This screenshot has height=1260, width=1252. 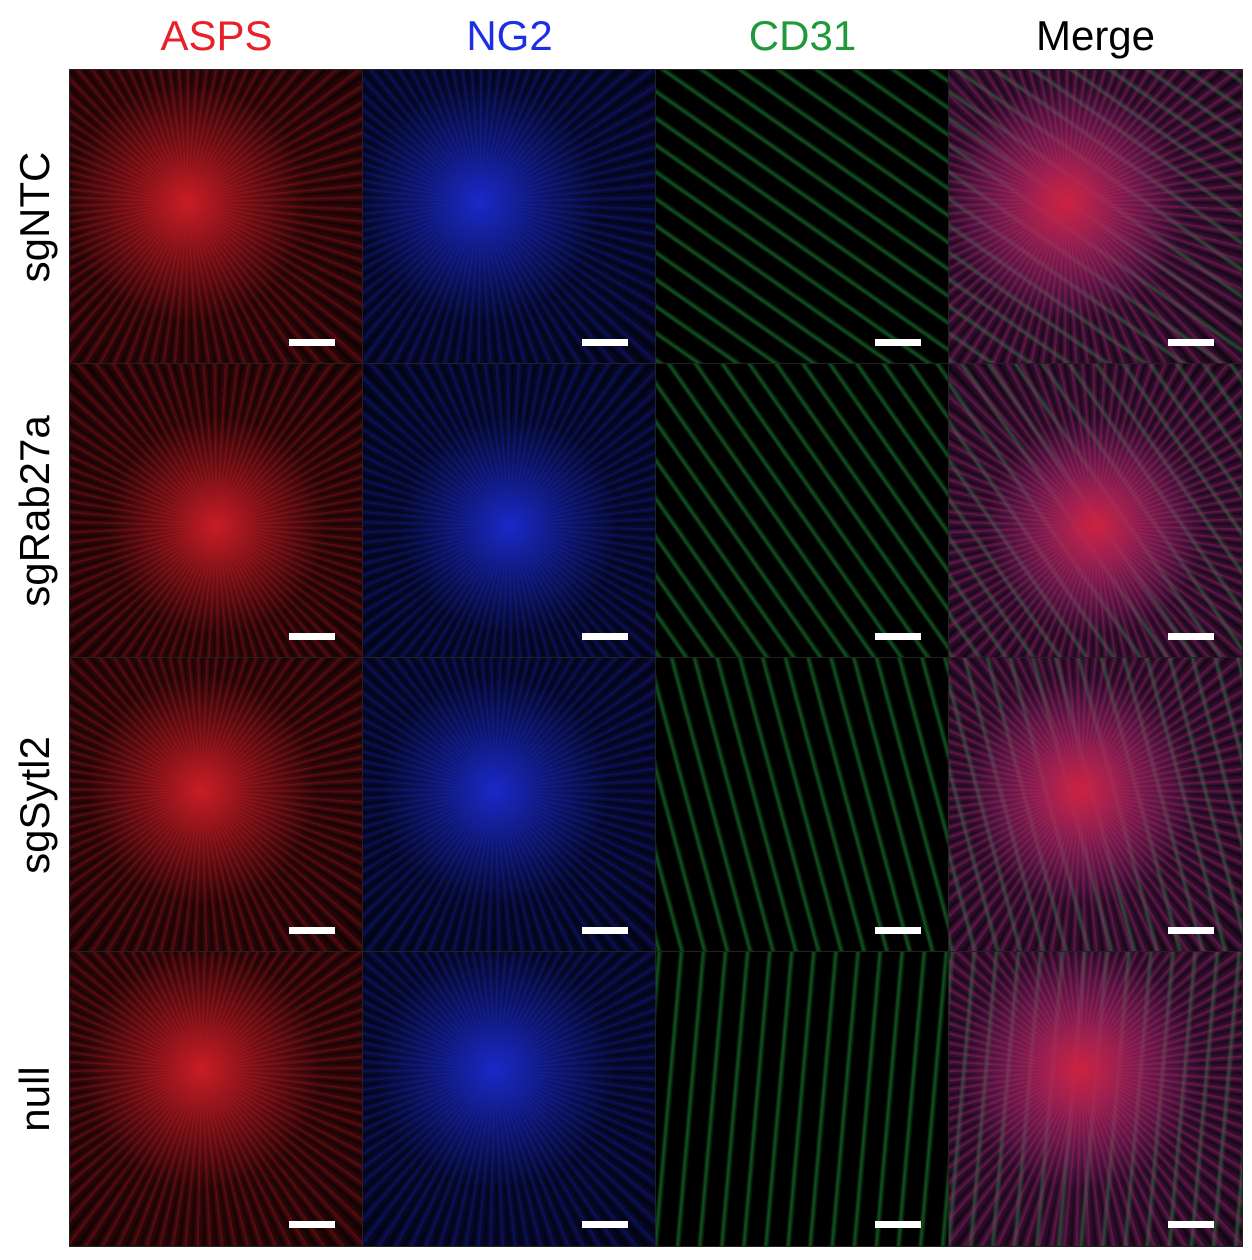 I want to click on row-label: sgNTC, so click(x=34, y=217).